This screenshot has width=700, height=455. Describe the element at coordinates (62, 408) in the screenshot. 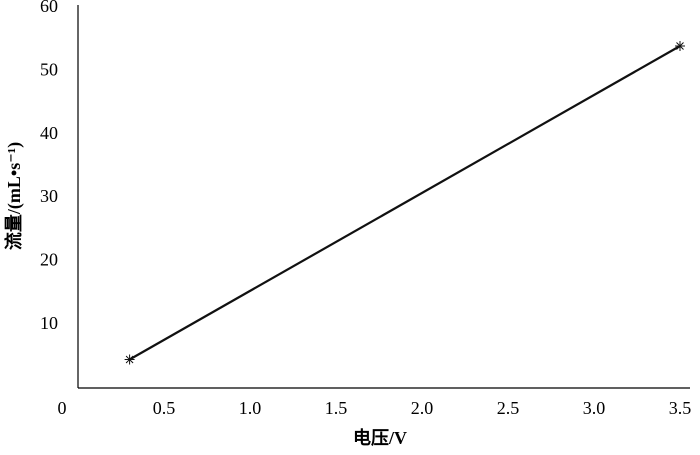

I see `x-tick-label: 0` at that location.